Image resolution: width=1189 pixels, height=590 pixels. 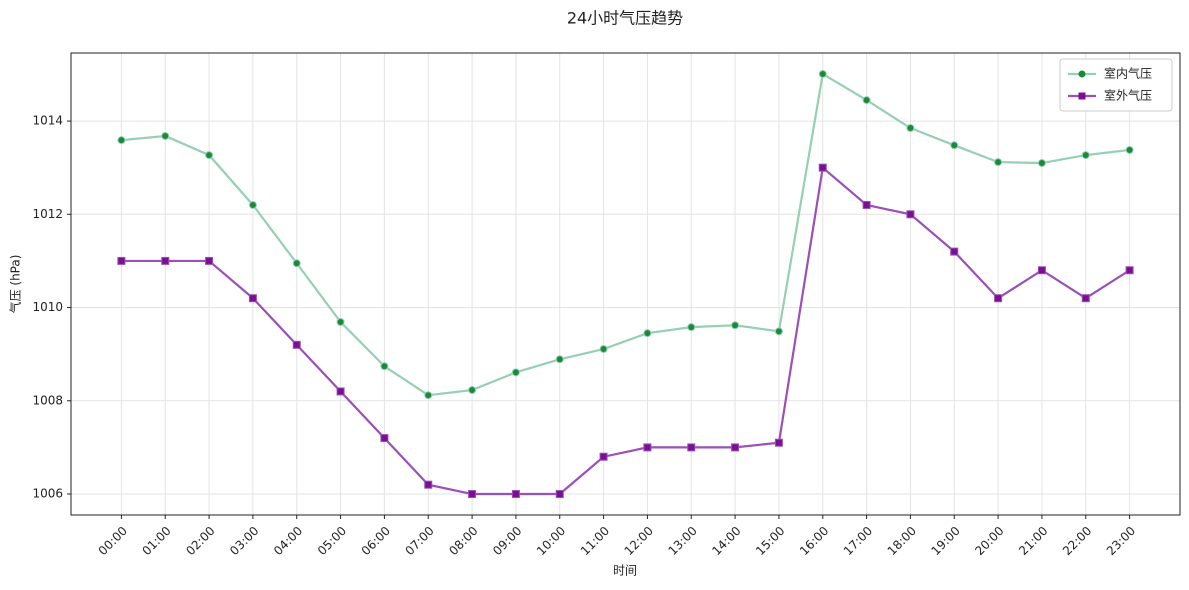 What do you see at coordinates (1128, 95) in the screenshot?
I see `legend-label: 室外气压` at bounding box center [1128, 95].